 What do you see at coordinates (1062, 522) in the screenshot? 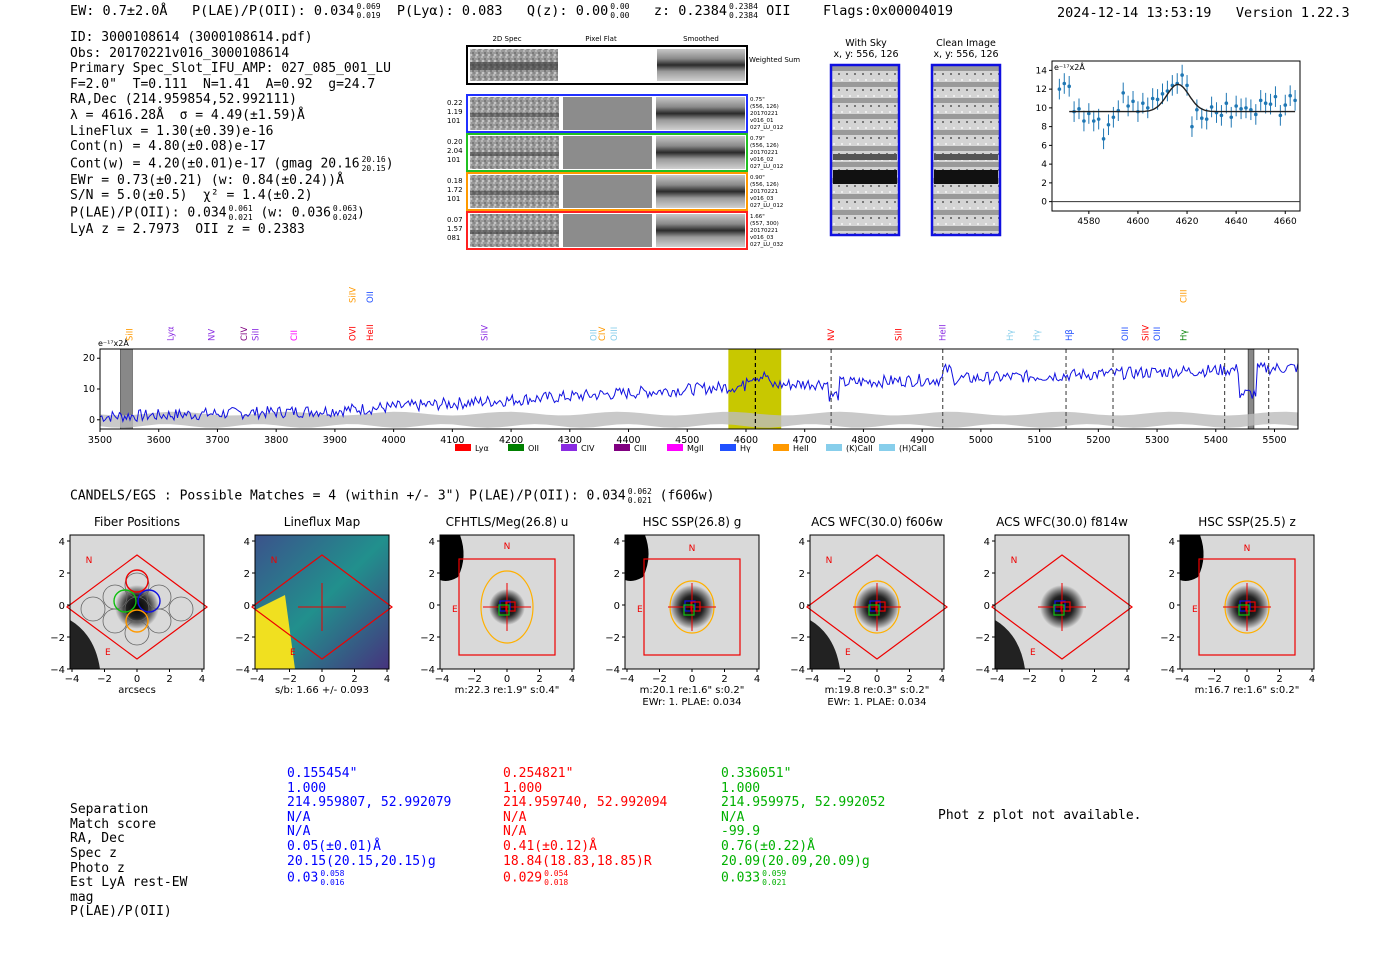
I see `stamp-title: ACS WFC(30.0) f814w` at bounding box center [1062, 522].